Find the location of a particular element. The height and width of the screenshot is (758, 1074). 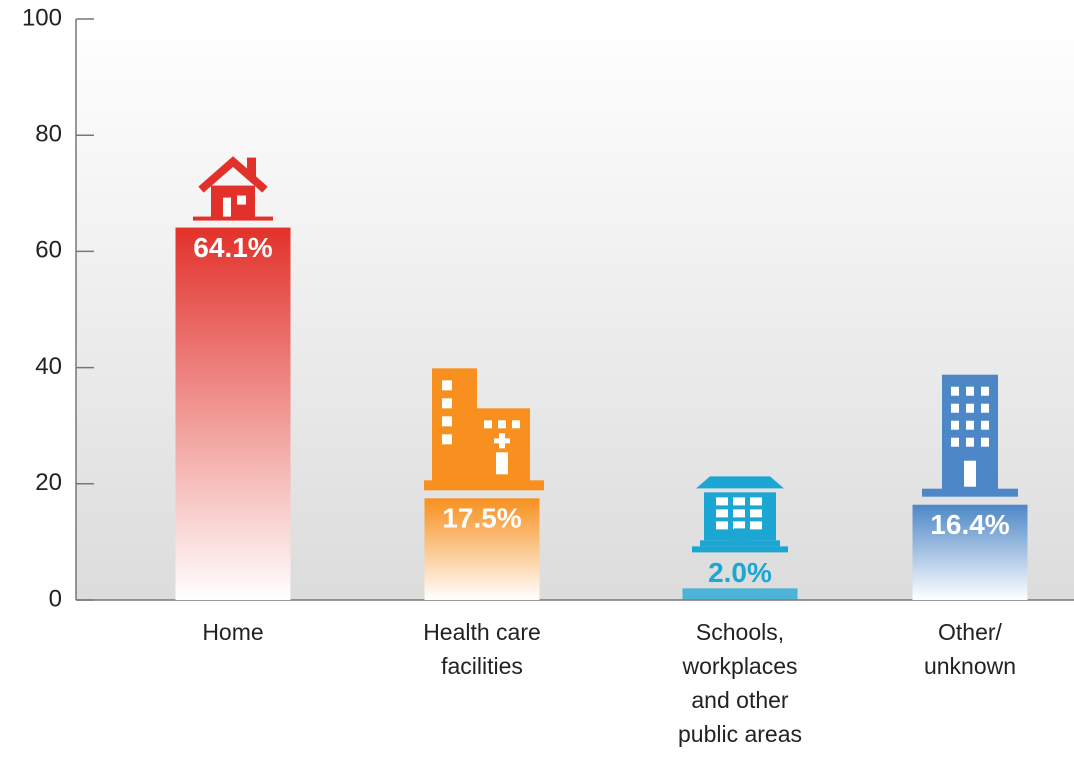

x-tick-label: Health care facilities is located at coordinates (482, 649).